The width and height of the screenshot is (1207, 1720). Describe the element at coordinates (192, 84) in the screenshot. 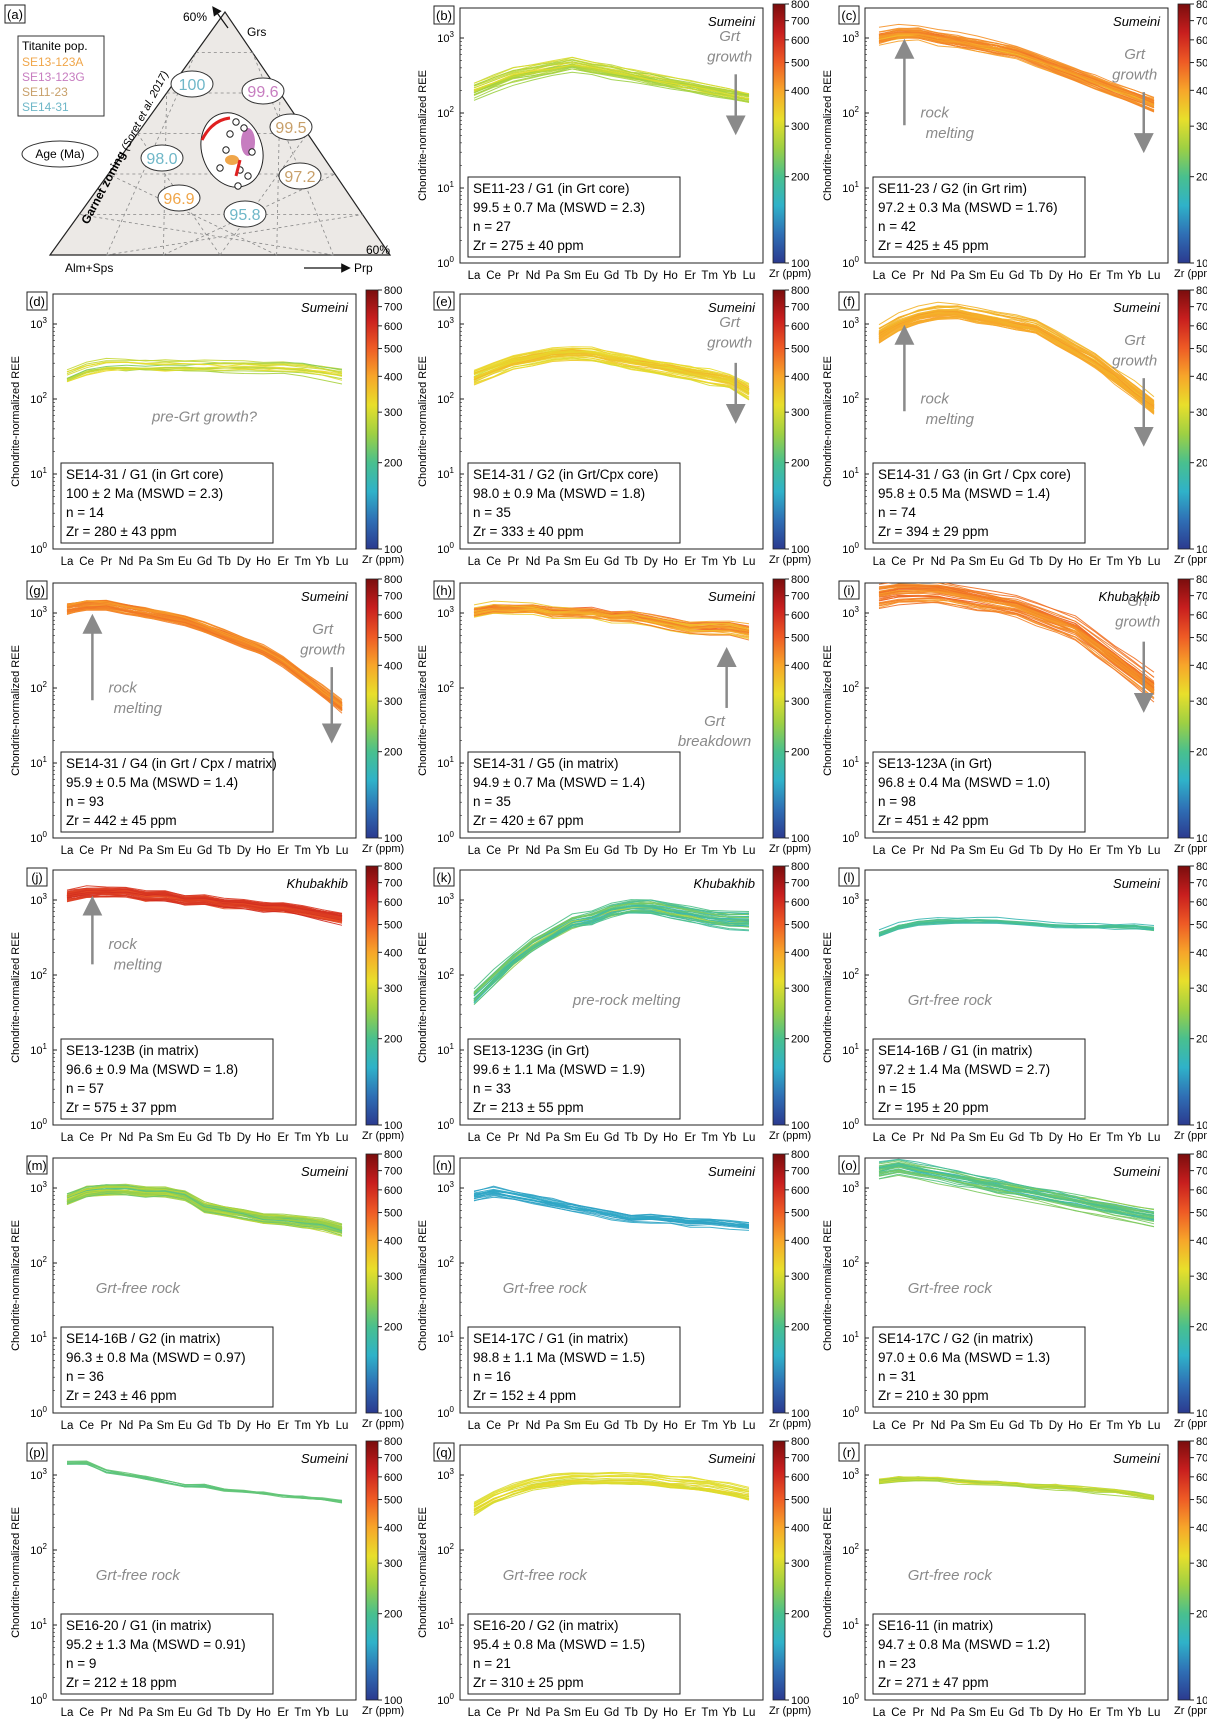

I see `age-ellipse` at that location.